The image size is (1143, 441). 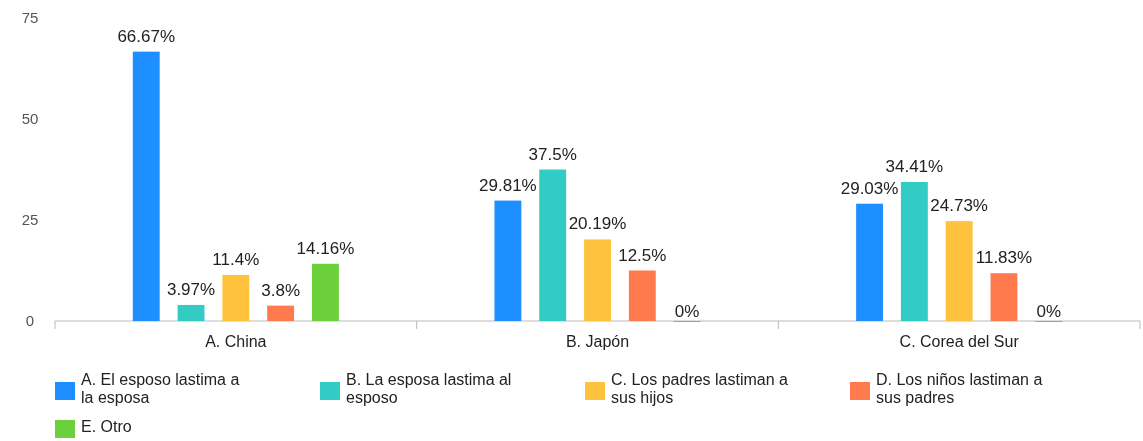 I want to click on data-label: 3.97%, so click(x=191, y=289).